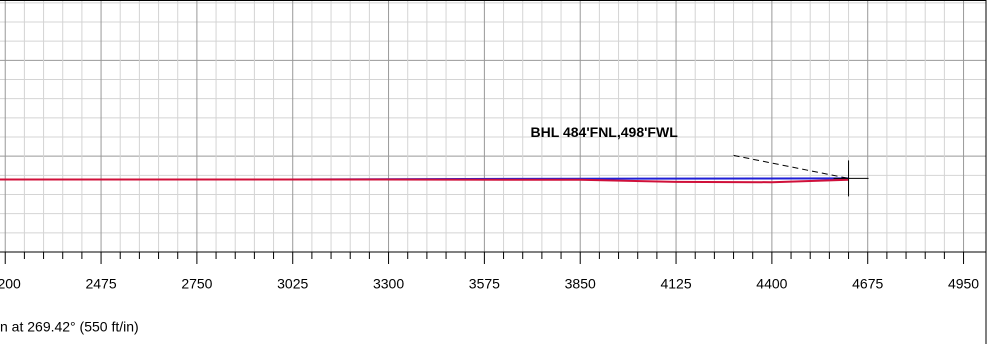  I want to click on series-line, so click(424, 181).